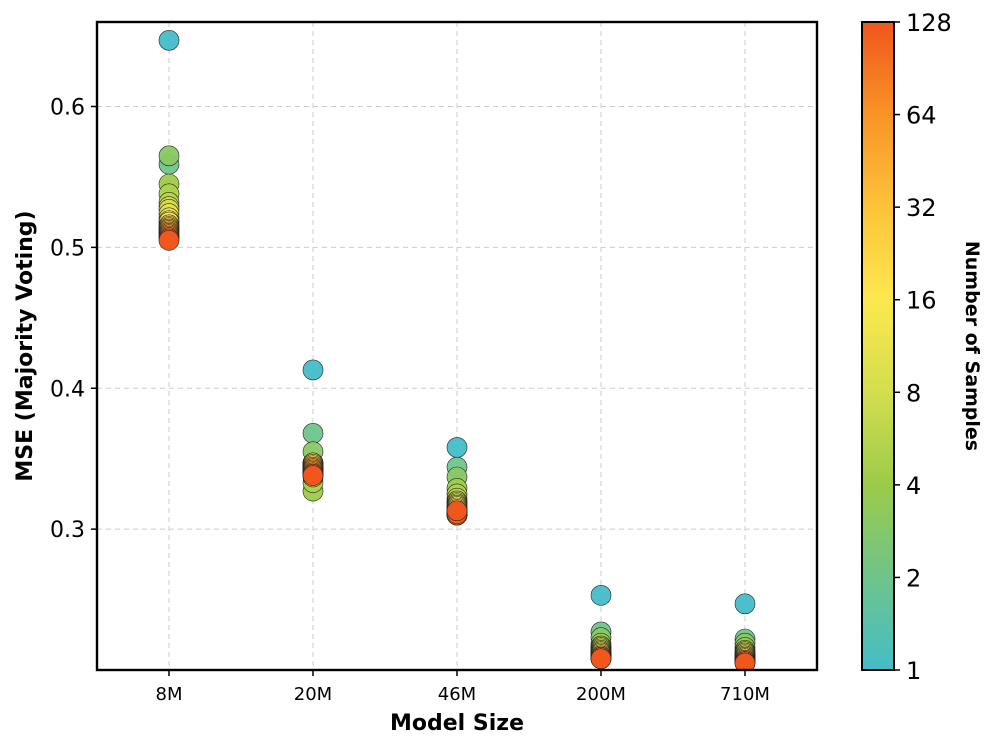 This screenshot has width=996, height=749. I want to click on colorbar-tick-label: 4, so click(913, 486).